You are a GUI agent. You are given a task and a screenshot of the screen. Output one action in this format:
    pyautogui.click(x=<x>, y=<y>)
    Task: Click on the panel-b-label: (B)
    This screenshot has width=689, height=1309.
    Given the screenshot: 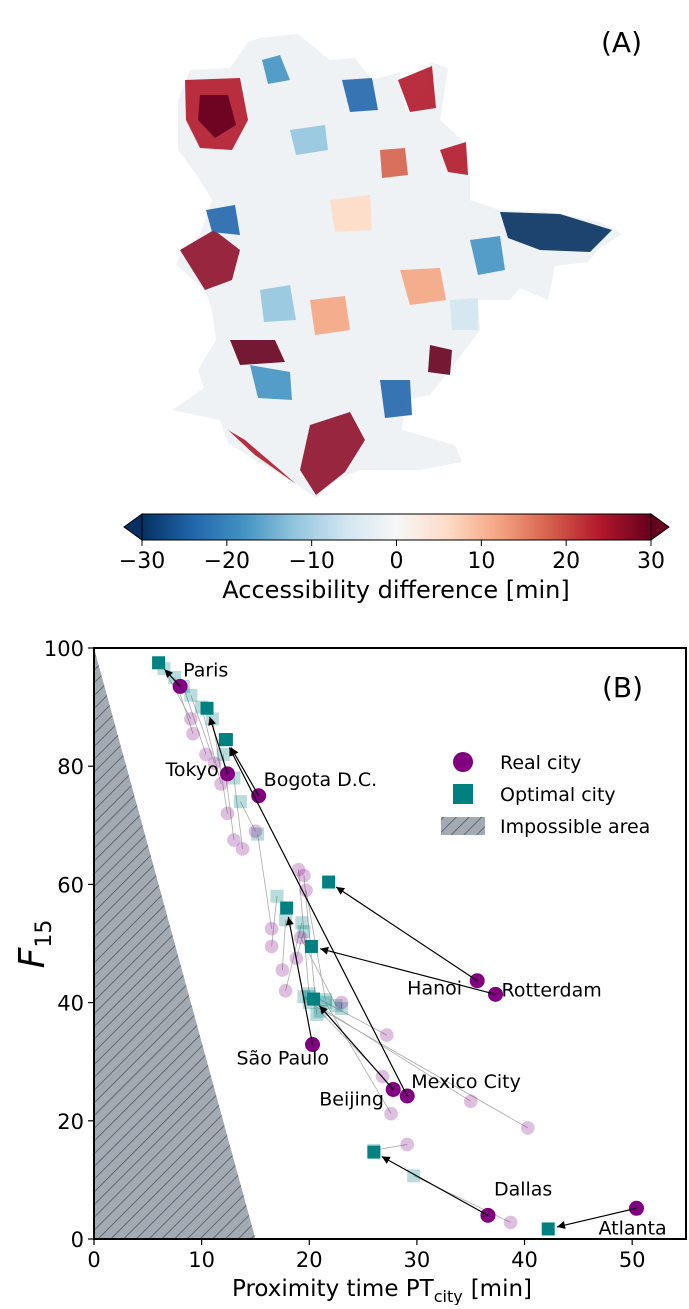 What is the action you would take?
    pyautogui.click(x=622, y=687)
    